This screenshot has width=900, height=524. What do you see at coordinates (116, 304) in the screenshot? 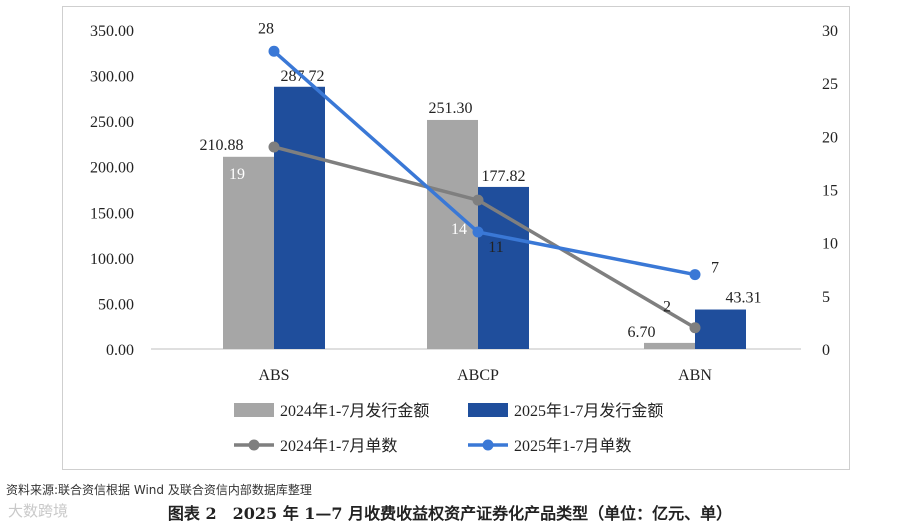
I see `left-axis-tick-label: 50.00` at bounding box center [116, 304].